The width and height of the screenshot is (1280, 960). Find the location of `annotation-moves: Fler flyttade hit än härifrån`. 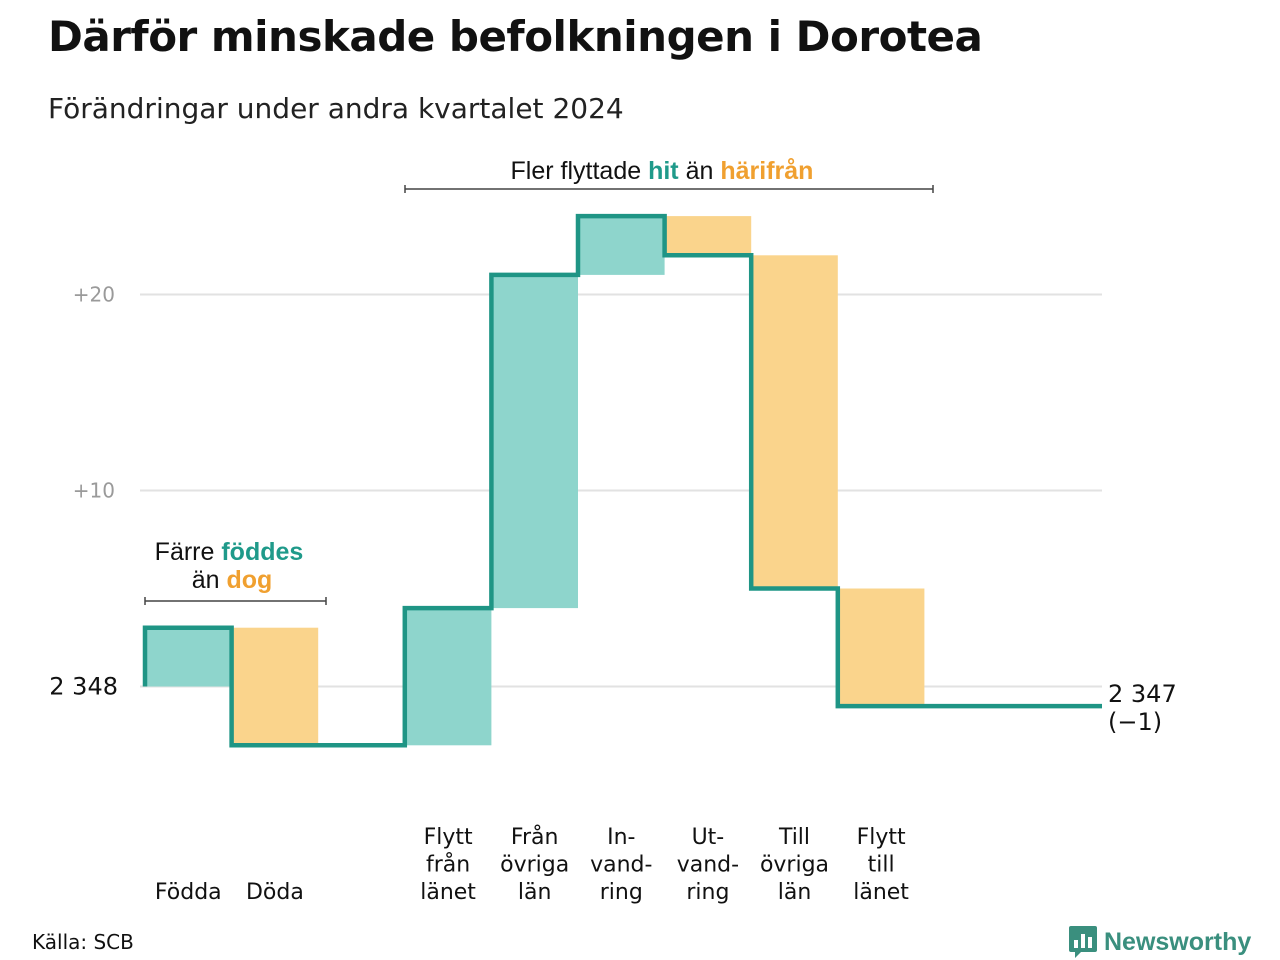

annotation-moves: Fler flyttade hit än härifrån is located at coordinates (669, 175).